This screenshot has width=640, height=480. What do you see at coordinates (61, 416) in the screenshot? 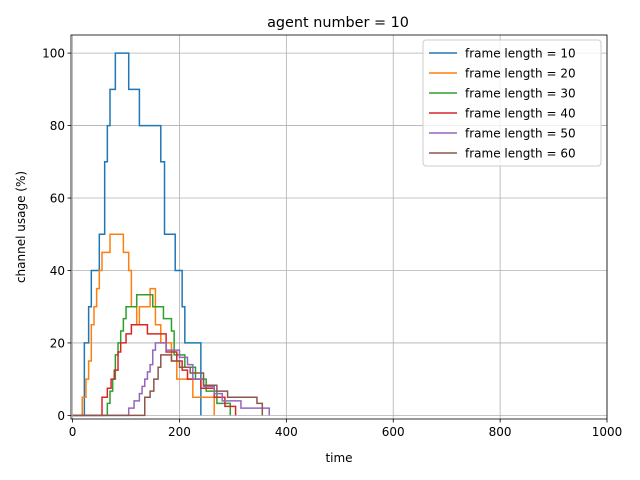
I see `y-tick-label: 0` at bounding box center [61, 416].